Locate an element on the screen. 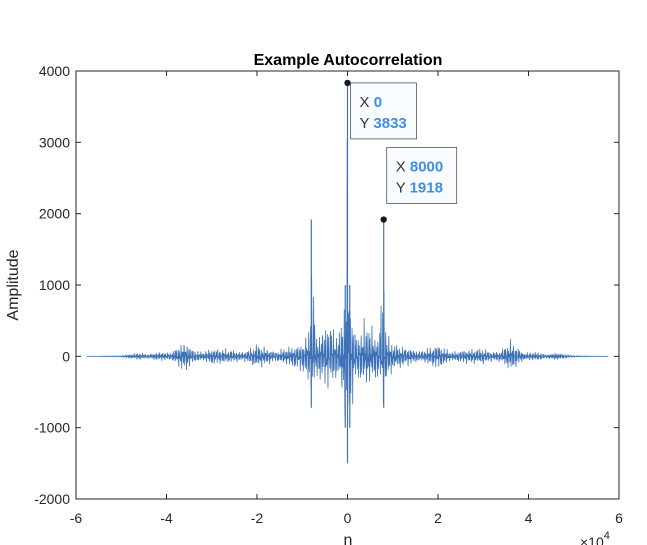 The height and width of the screenshot is (545, 647). datatip-y-row: Y 1918 is located at coordinates (419, 188).